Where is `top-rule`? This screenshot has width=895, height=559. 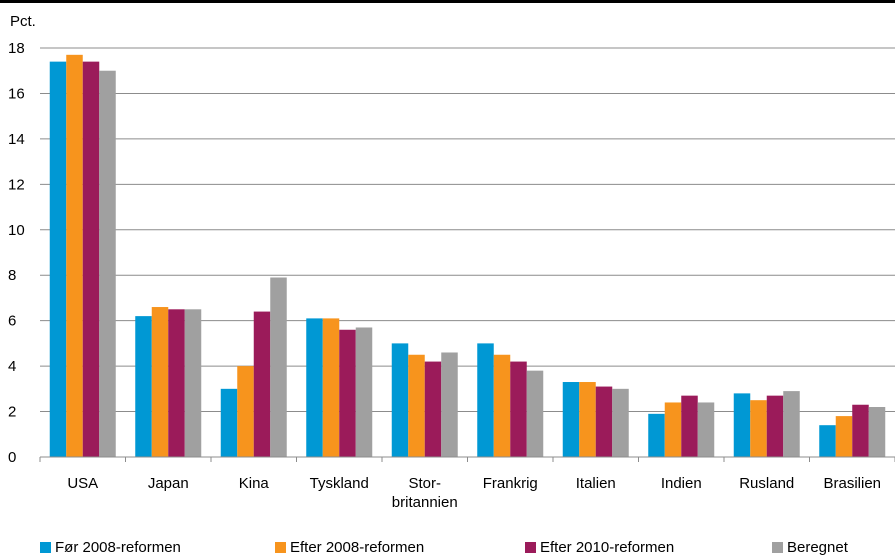 top-rule is located at coordinates (447, 1).